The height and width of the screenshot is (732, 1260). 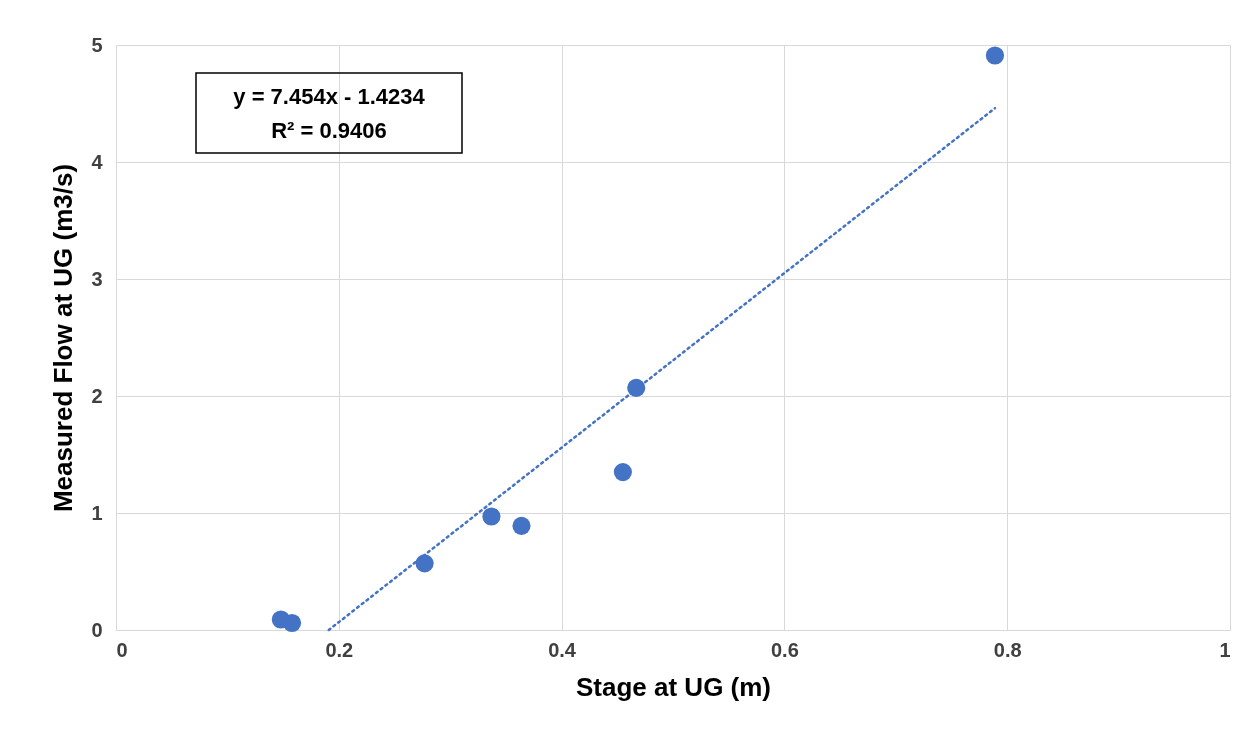 I want to click on y-tick-label: 3, so click(x=97, y=278).